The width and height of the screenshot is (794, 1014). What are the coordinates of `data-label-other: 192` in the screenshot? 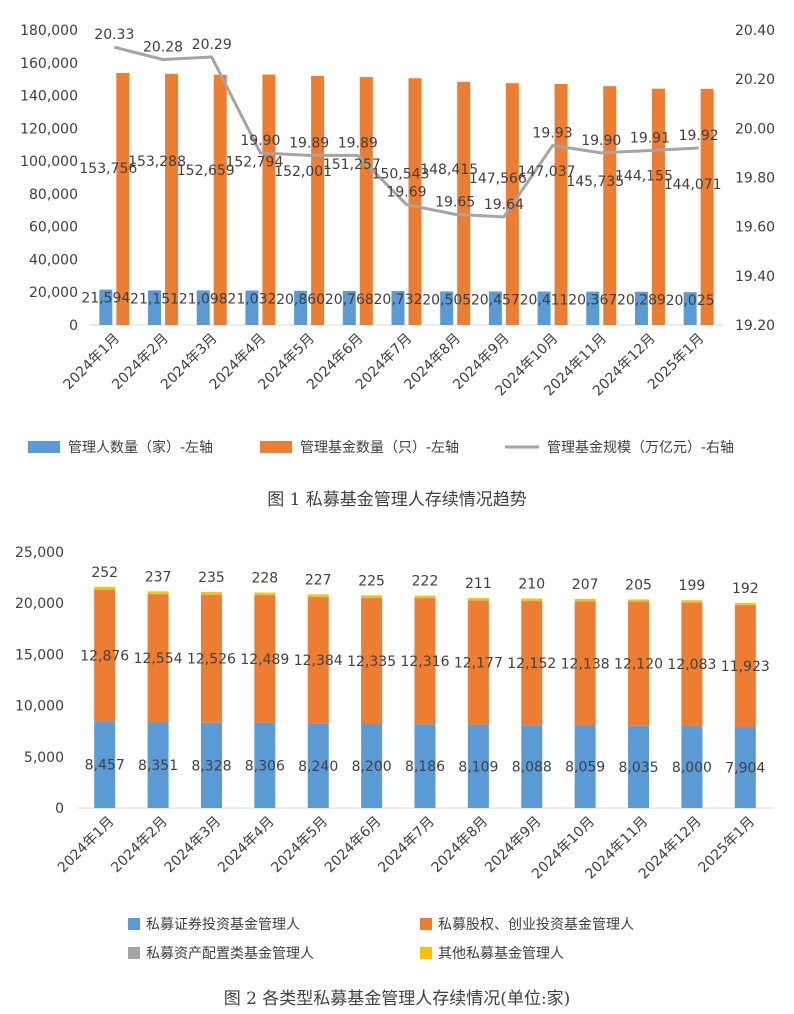 It's located at (745, 589).